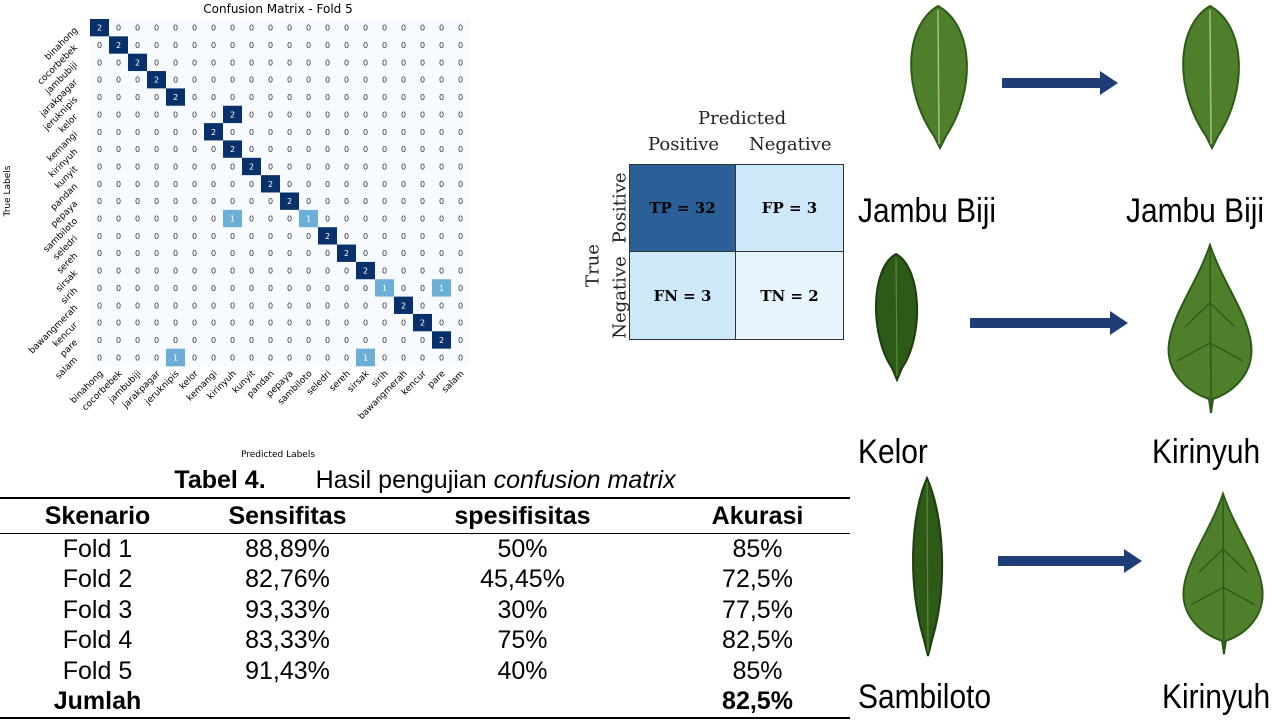 This screenshot has height=720, width=1280. What do you see at coordinates (425, 580) in the screenshot?
I see `table-row: Fold 2 82,76% 45,45% 72,5%` at bounding box center [425, 580].